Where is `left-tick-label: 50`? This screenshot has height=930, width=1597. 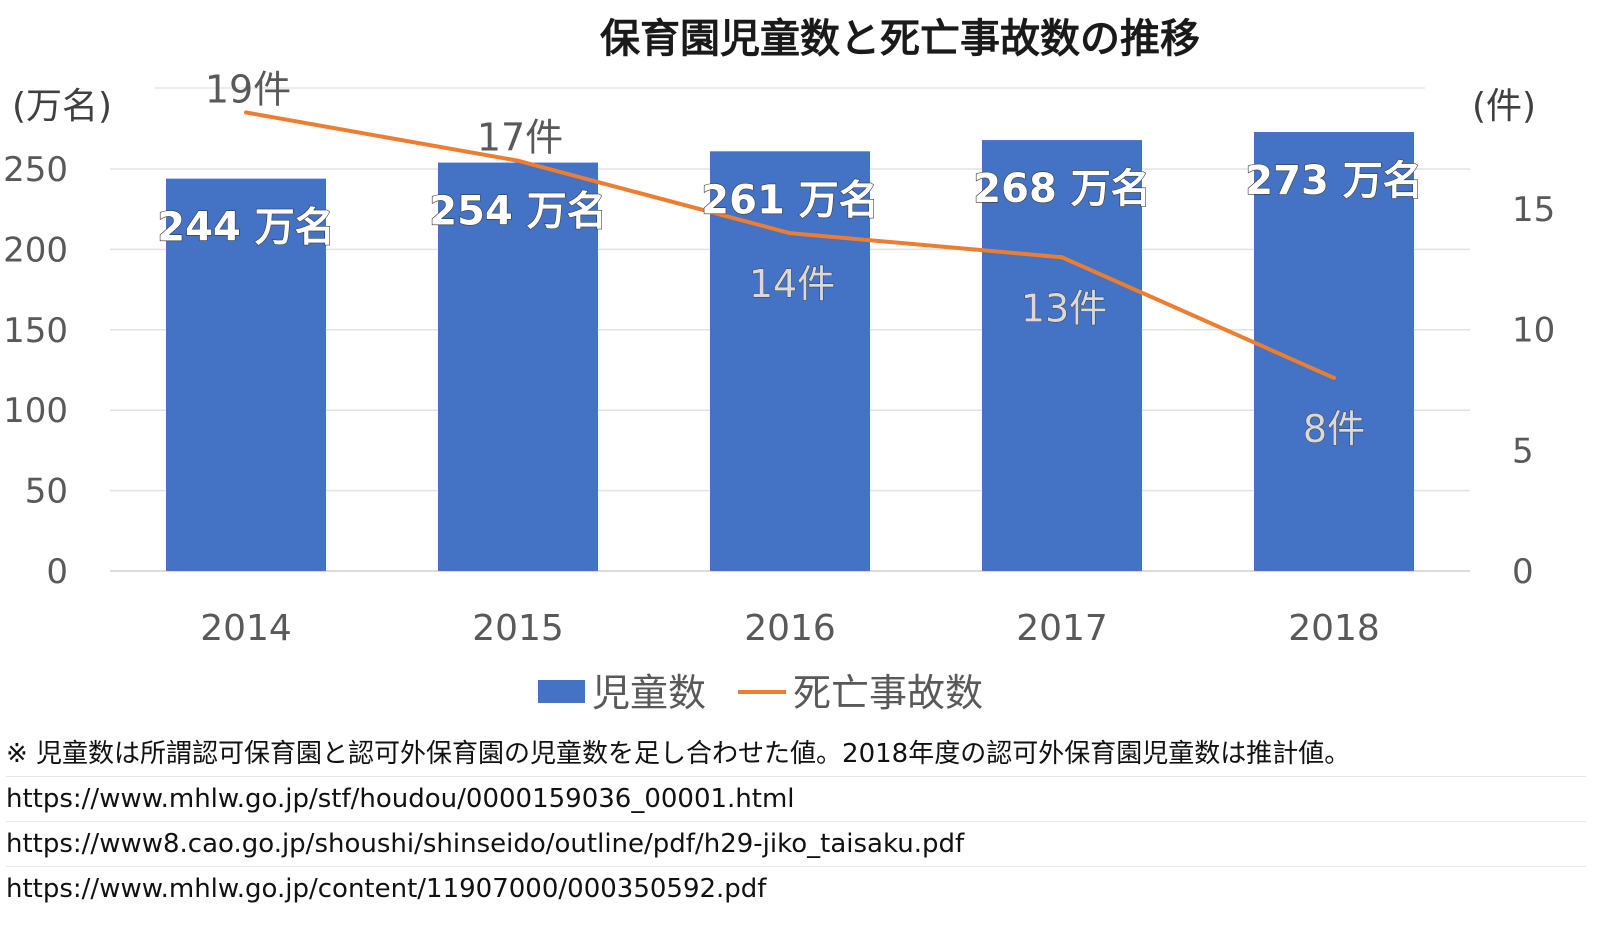 left-tick-label: 50 is located at coordinates (46, 492).